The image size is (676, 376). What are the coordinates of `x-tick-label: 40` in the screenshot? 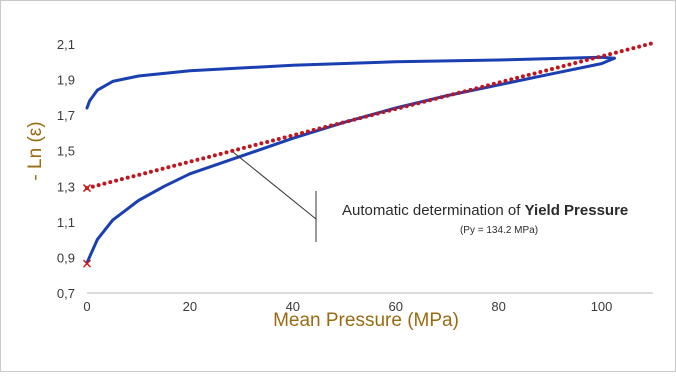 It's located at (293, 306).